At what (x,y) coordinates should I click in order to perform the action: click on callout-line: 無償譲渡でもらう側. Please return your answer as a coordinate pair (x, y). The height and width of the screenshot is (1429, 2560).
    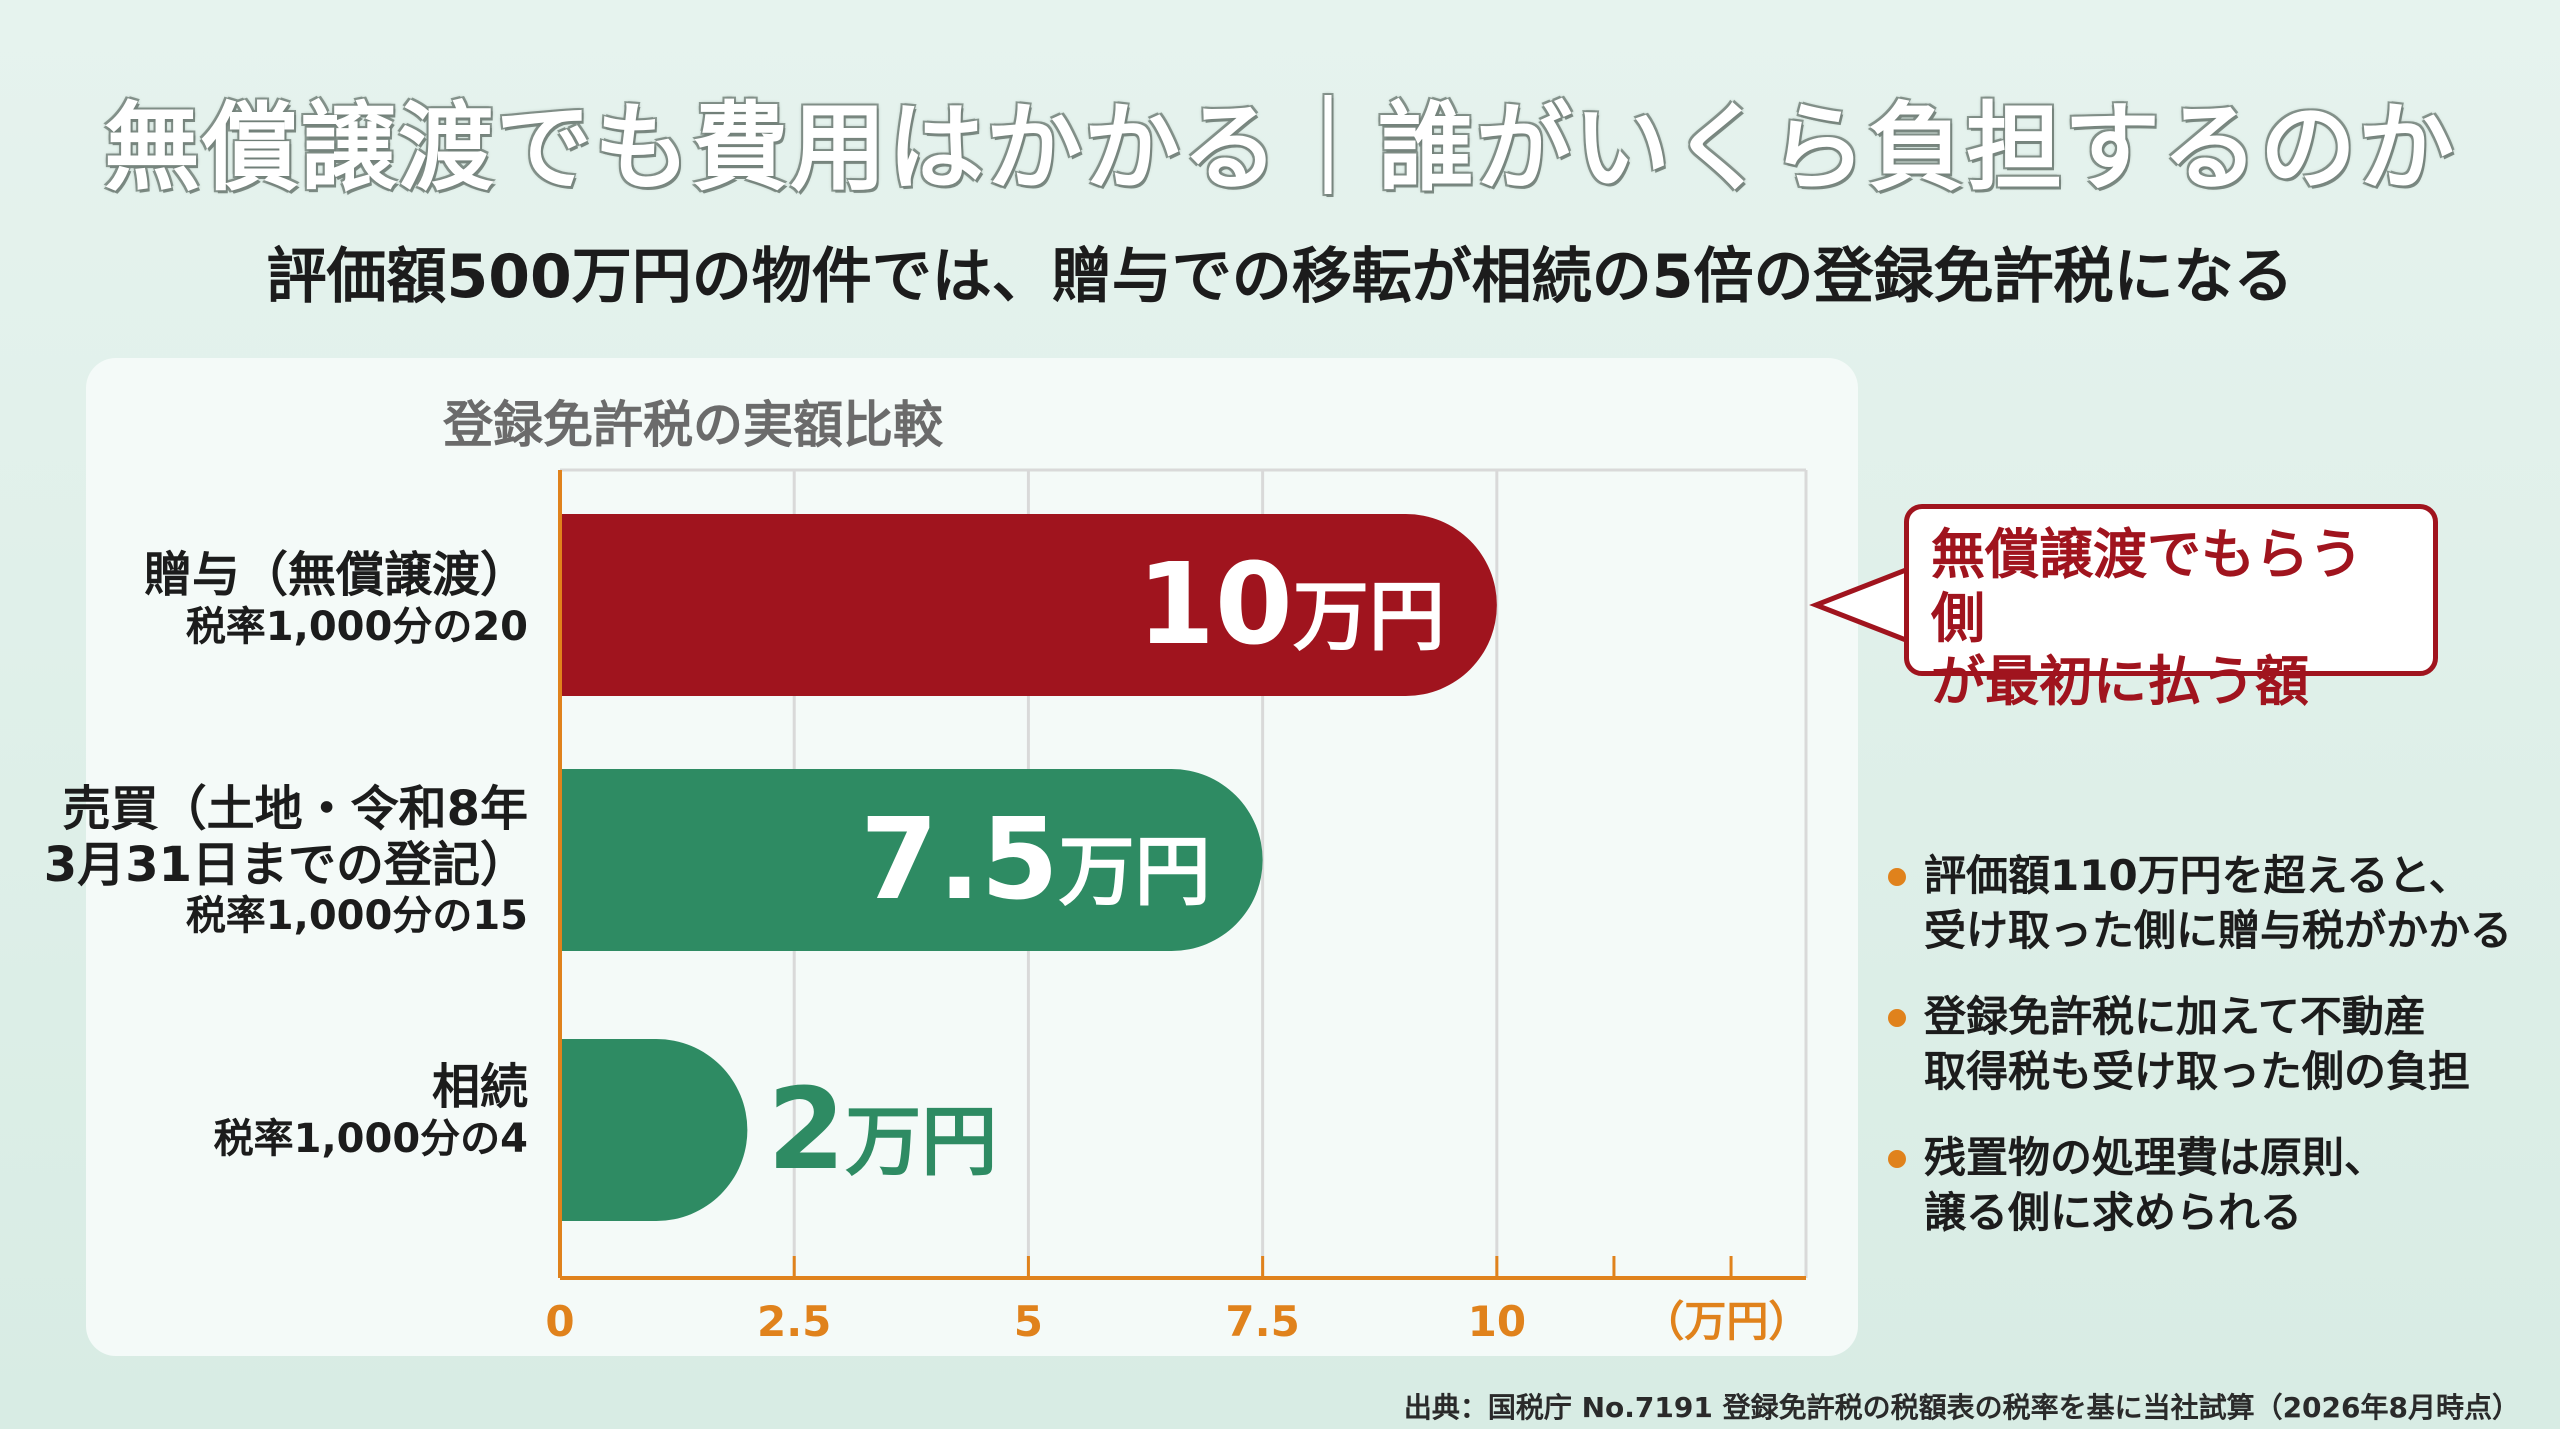
    Looking at the image, I should click on (2147, 586).